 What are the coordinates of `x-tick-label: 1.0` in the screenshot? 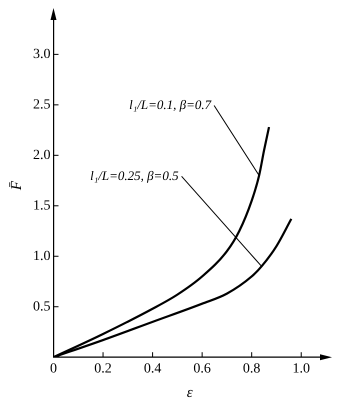 It's located at (301, 368).